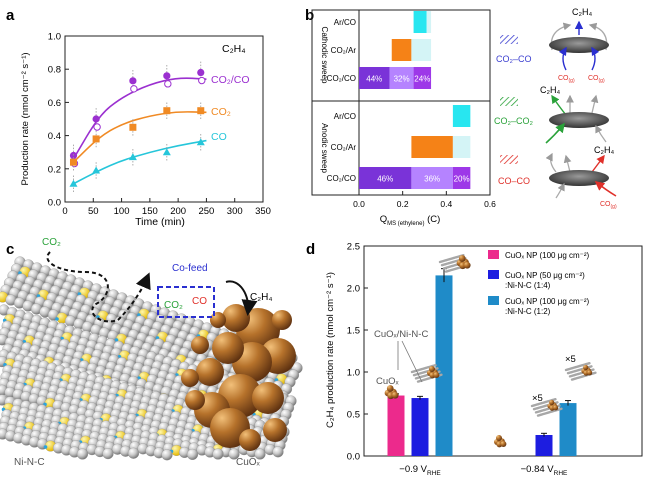 This screenshot has width=648, height=485. Describe the element at coordinates (413, 469) in the screenshot. I see `x-tick-label-main: −0.9 V` at that location.